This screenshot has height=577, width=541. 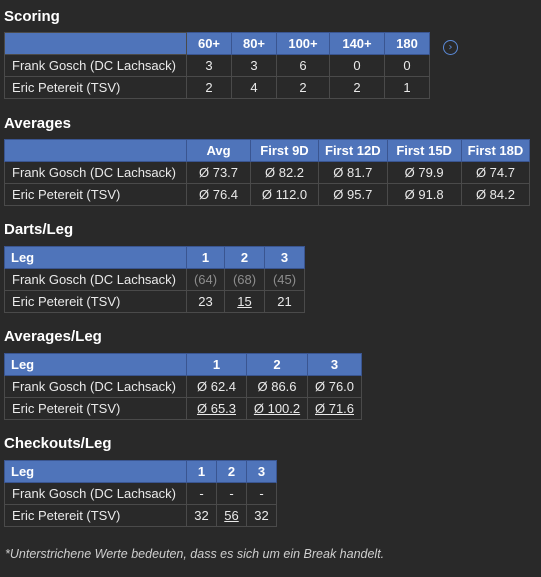 What do you see at coordinates (424, 150) in the screenshot?
I see `header-cell: First 15D` at bounding box center [424, 150].